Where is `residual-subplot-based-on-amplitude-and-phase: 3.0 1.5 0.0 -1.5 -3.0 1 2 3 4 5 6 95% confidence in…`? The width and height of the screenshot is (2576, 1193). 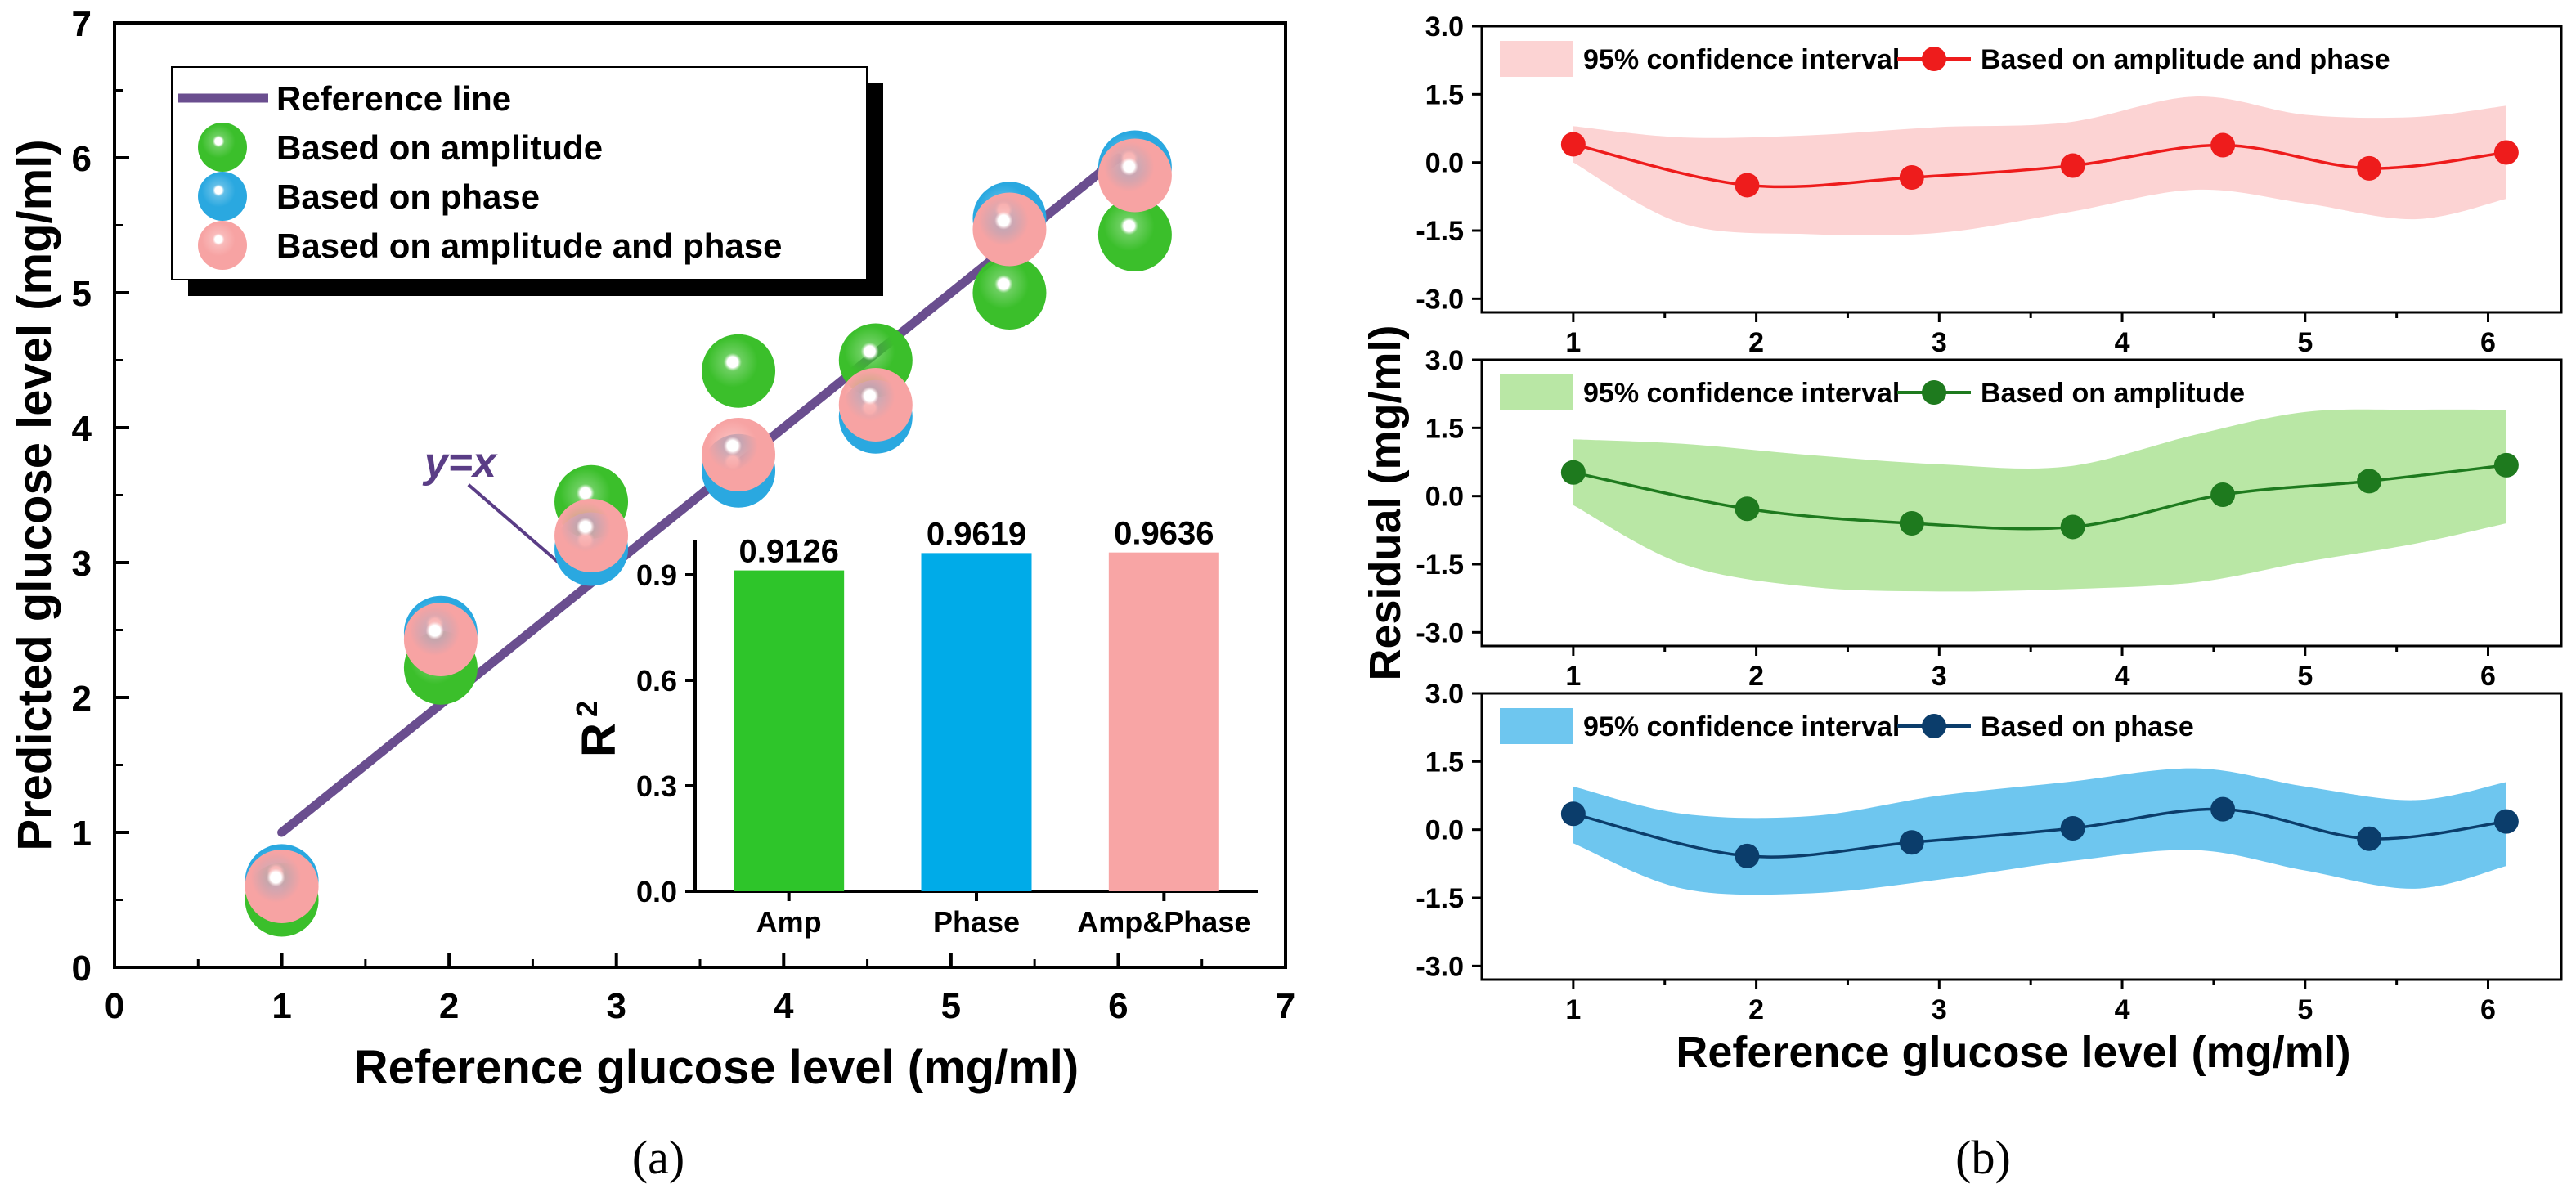 residual-subplot-based-on-amplitude-and-phase: 3.0 1.5 0.0 -1.5 -3.0 1 2 3 4 5 6 95% confidence in… is located at coordinates (1990, 185).